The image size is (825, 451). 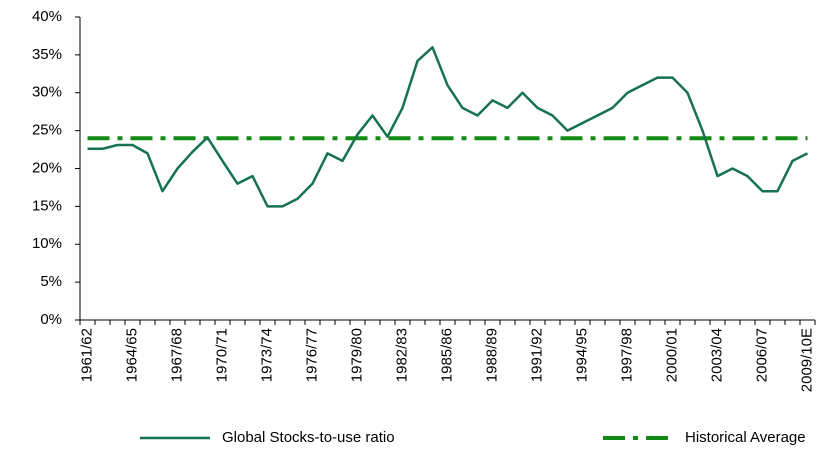 What do you see at coordinates (311, 355) in the screenshot?
I see `x-tick-label: 1976/77` at bounding box center [311, 355].